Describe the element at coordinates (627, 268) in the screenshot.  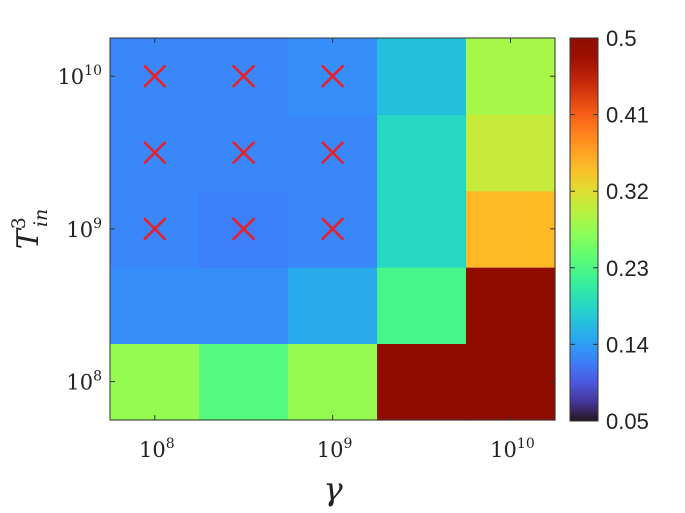
I see `colorbar-tick-label: 0.23` at that location.